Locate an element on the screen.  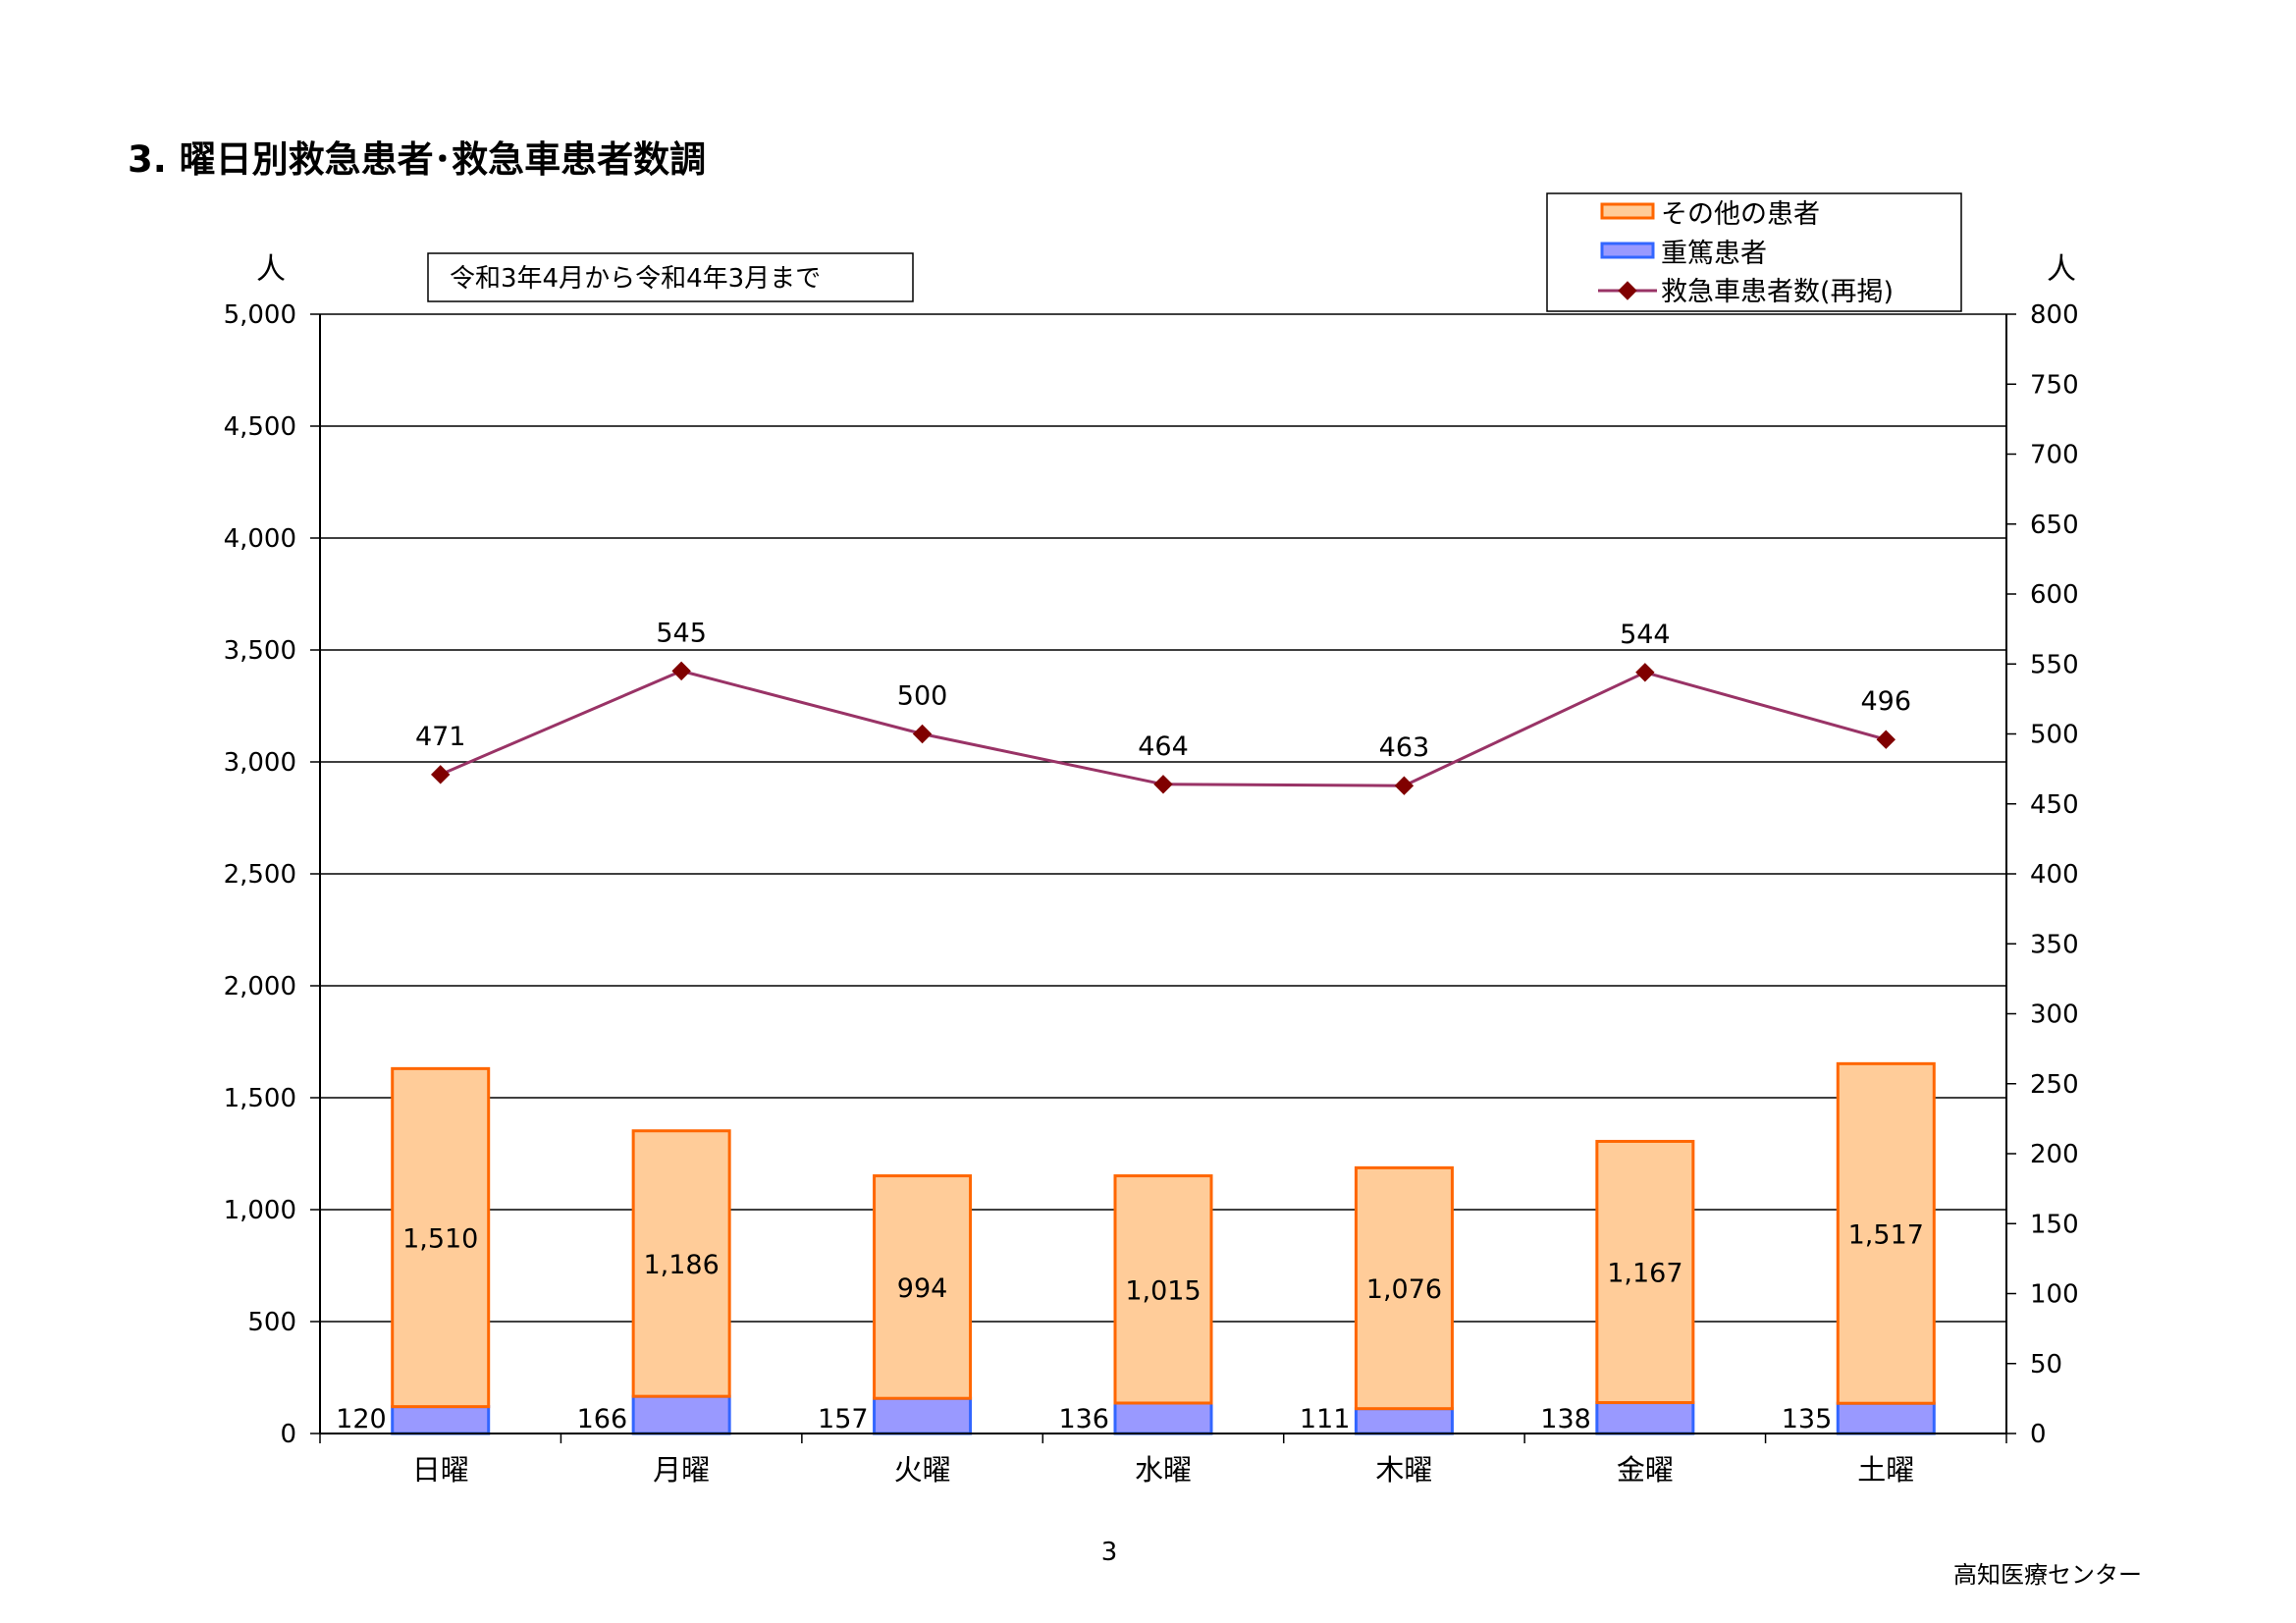
data-label-severe: 135 is located at coordinates (1808, 1419).